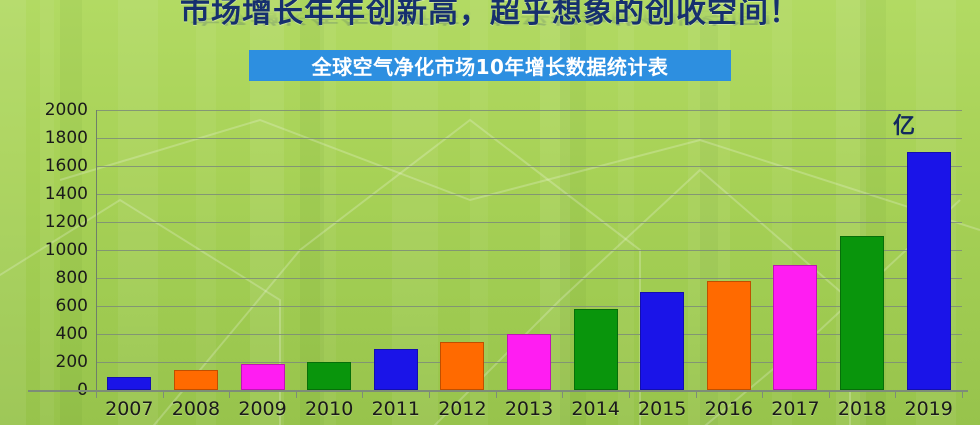  What do you see at coordinates (66, 250) in the screenshot?
I see `y-axis-tick-label: 1000` at bounding box center [66, 250].